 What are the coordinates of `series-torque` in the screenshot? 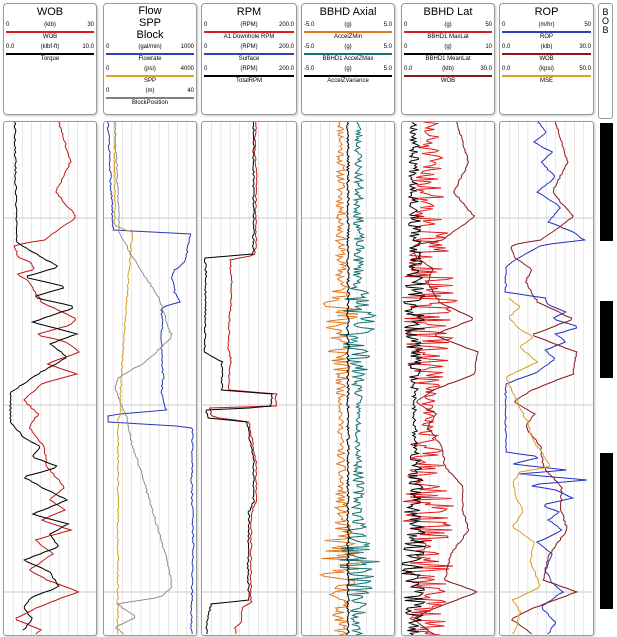 It's located at (43, 376).